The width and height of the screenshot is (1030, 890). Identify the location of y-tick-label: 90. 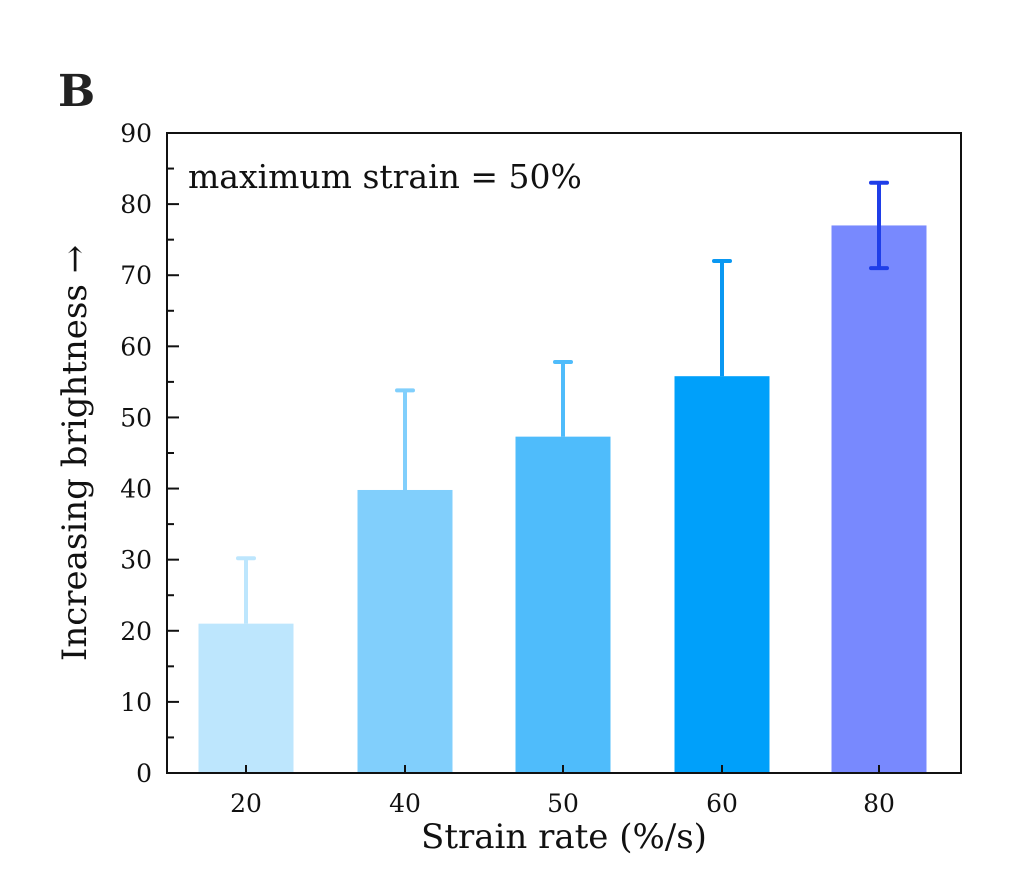
(136, 133).